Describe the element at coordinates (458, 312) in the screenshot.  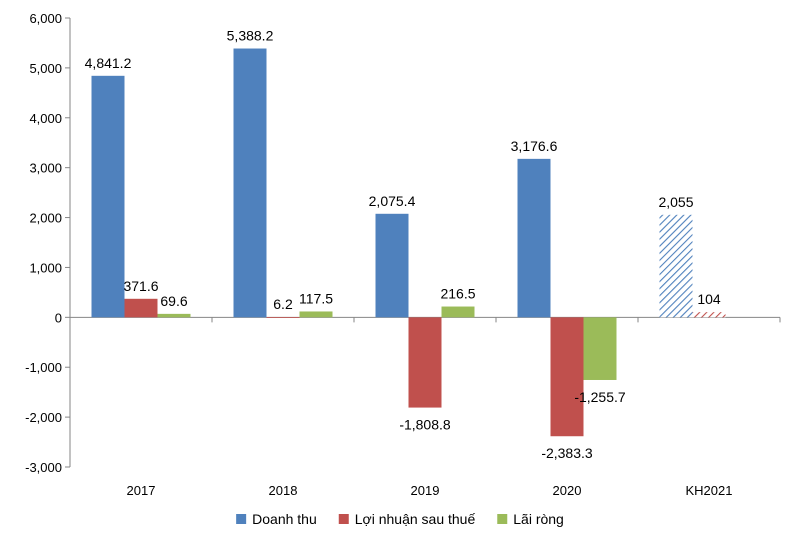
I see `bar-lãi-ròng-2019` at that location.